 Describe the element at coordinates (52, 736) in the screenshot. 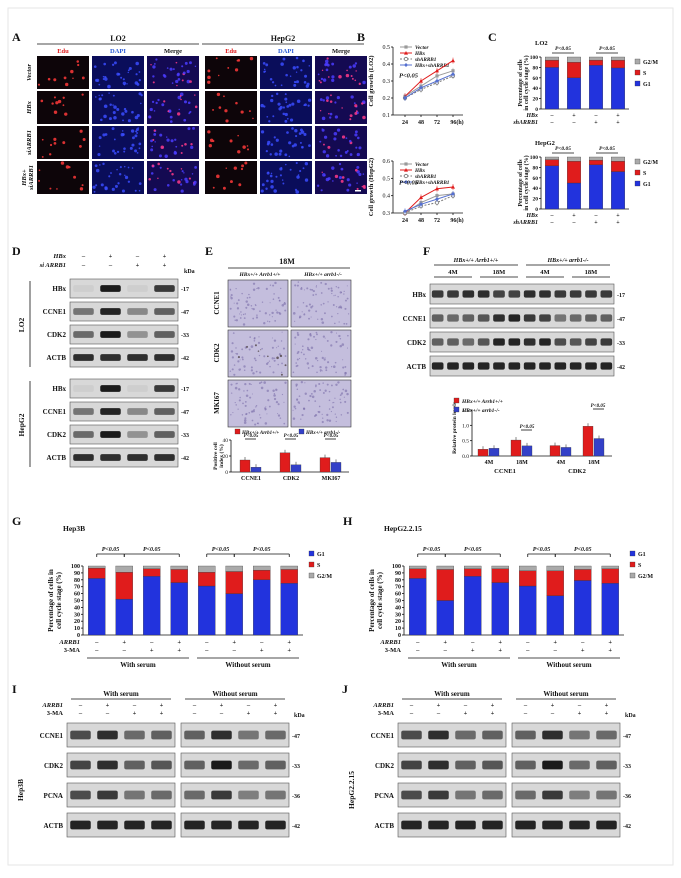

I see `band-label: CCNE1` at that location.